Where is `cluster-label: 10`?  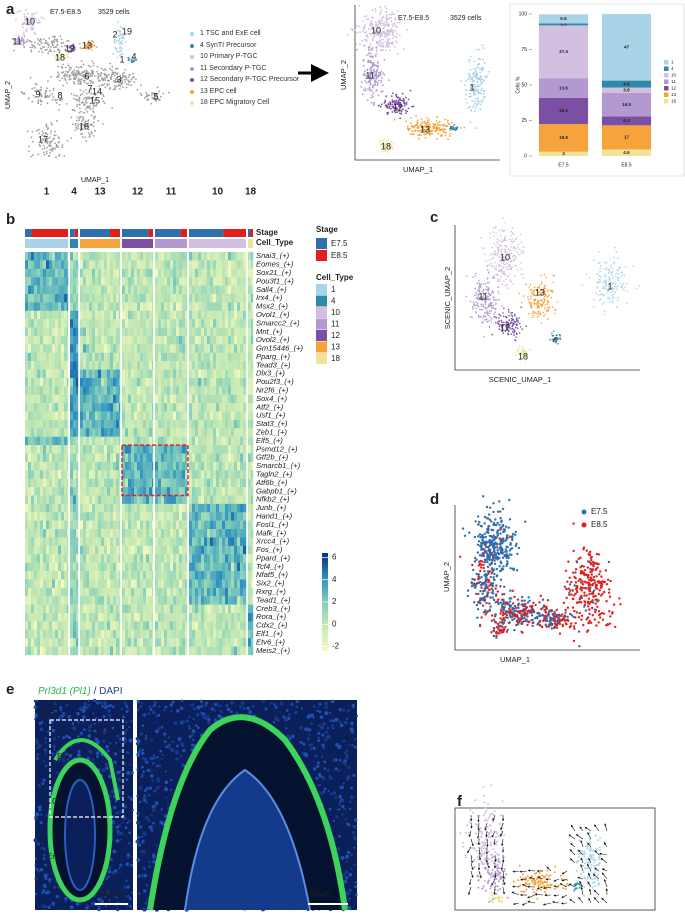
cluster-label: 10 is located at coordinates (30, 21).